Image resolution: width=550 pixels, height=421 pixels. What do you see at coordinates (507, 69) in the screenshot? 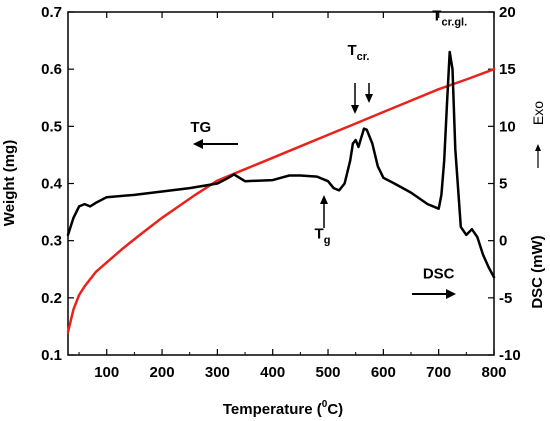
I see `y-right-tick-label: 15` at bounding box center [507, 69].